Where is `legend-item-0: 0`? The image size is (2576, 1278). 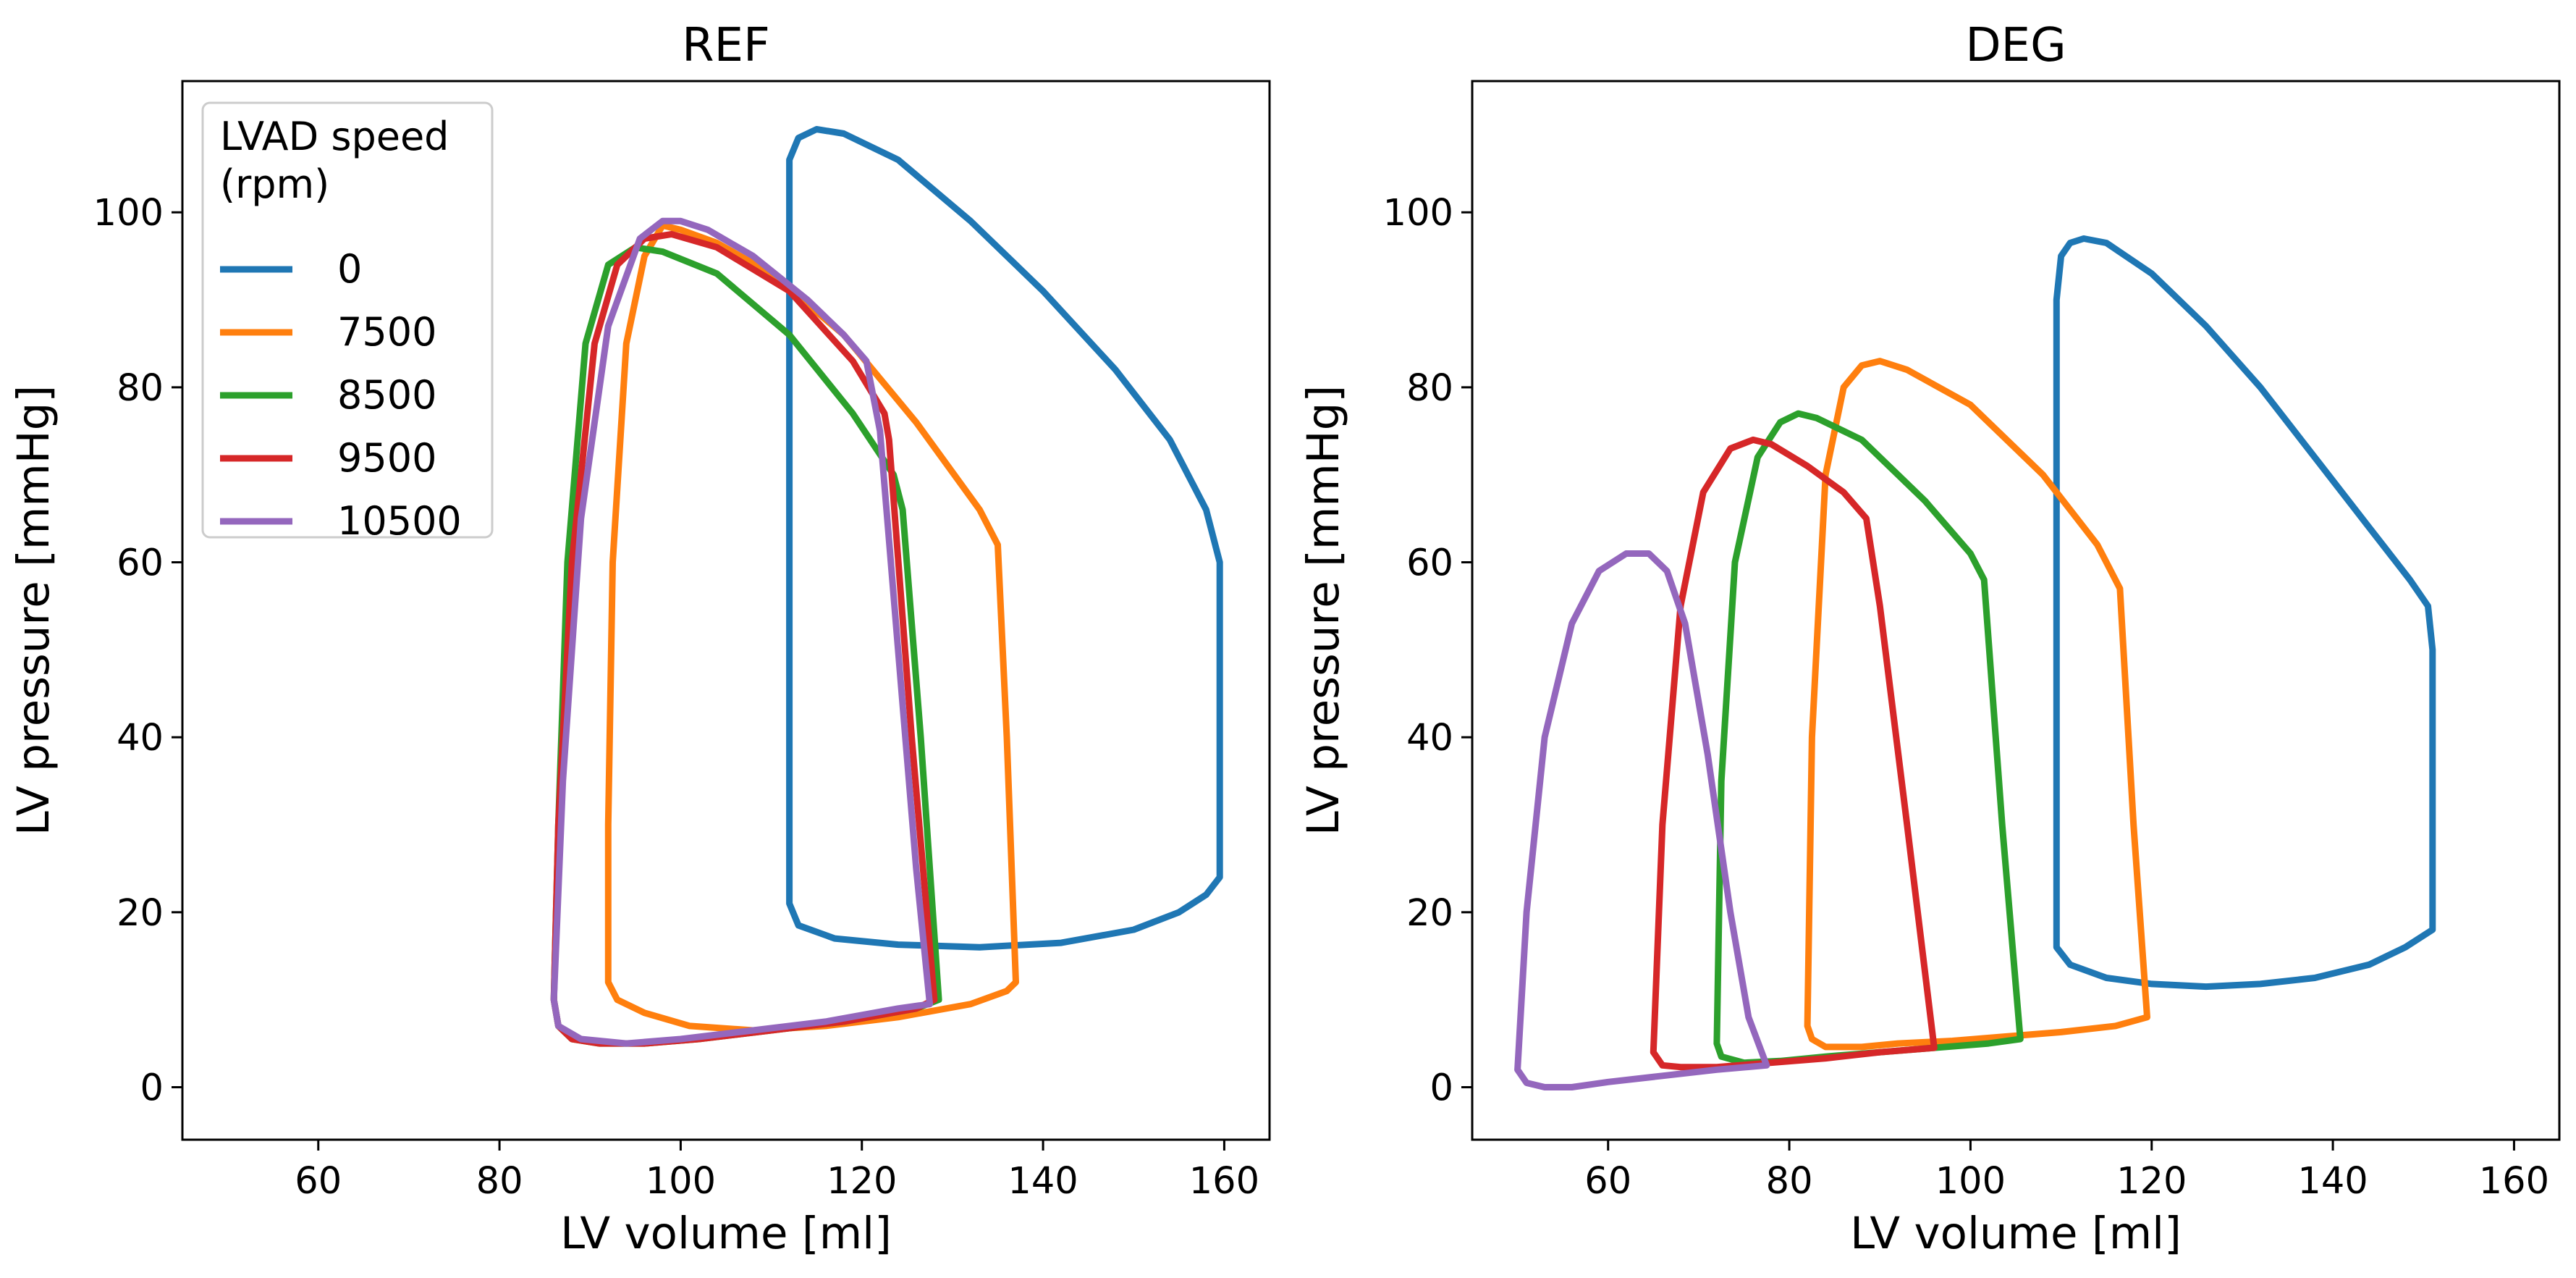
legend-item-0: 0 is located at coordinates (291, 269).